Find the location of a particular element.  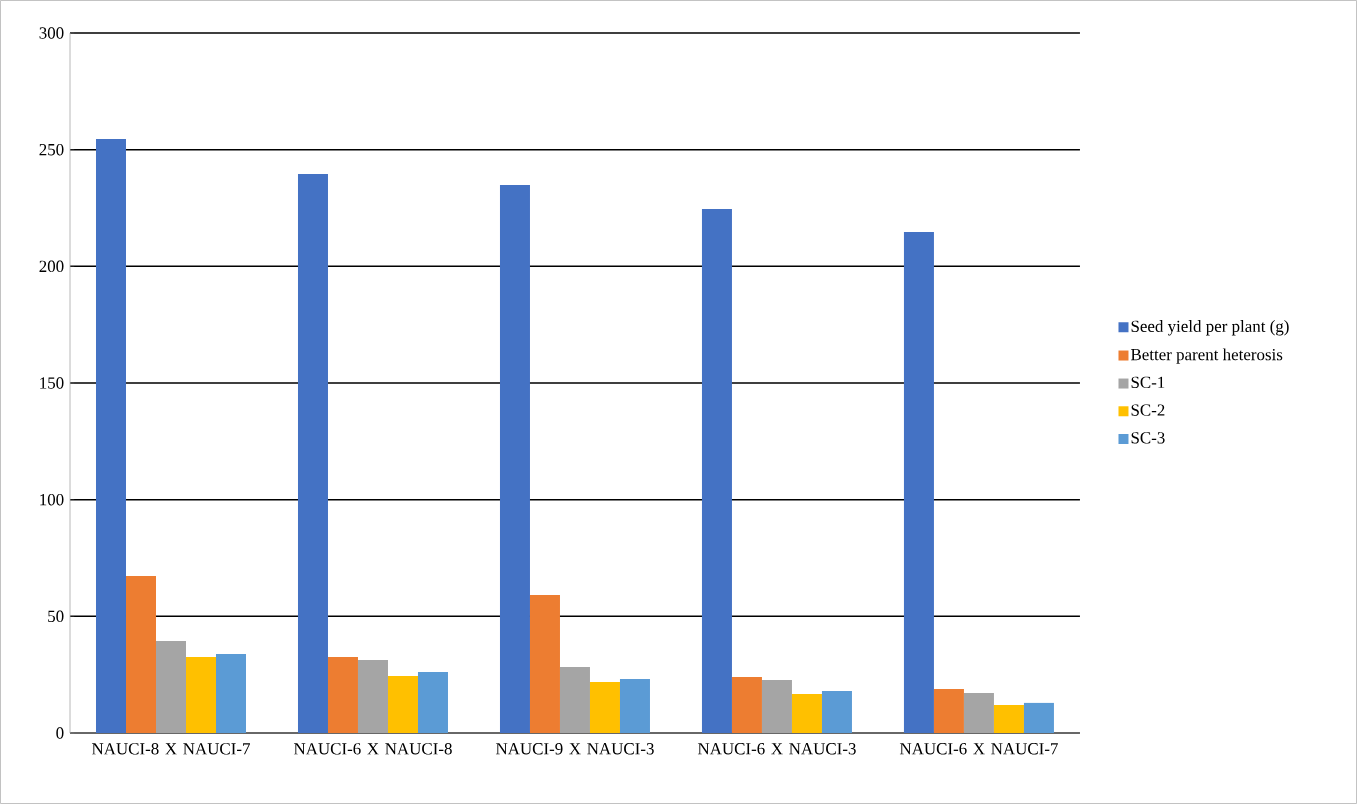

x-tick-label: NAUCI-6 X NAUCI-8 is located at coordinates (372, 749).